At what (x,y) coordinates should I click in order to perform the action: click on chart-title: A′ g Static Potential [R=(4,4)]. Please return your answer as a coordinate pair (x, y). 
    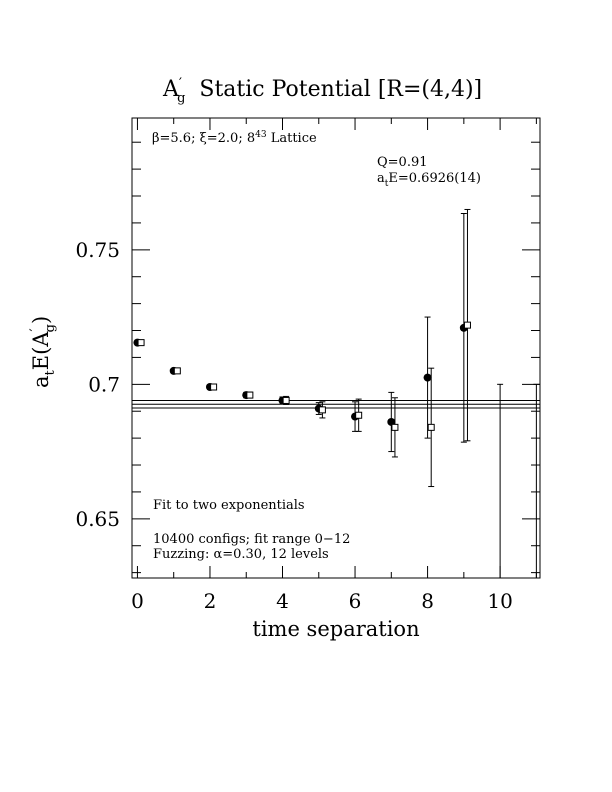
    Looking at the image, I should click on (322, 91).